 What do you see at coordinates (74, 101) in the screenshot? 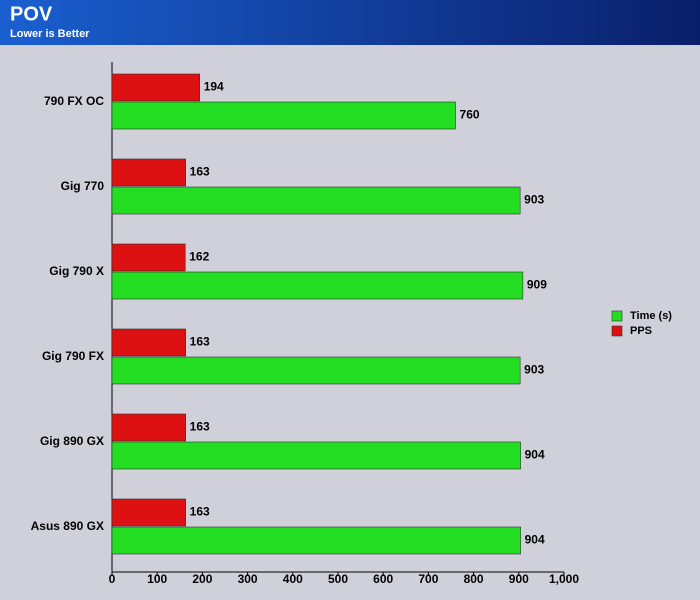
I see `y-tick-label: 790 FX OC` at bounding box center [74, 101].